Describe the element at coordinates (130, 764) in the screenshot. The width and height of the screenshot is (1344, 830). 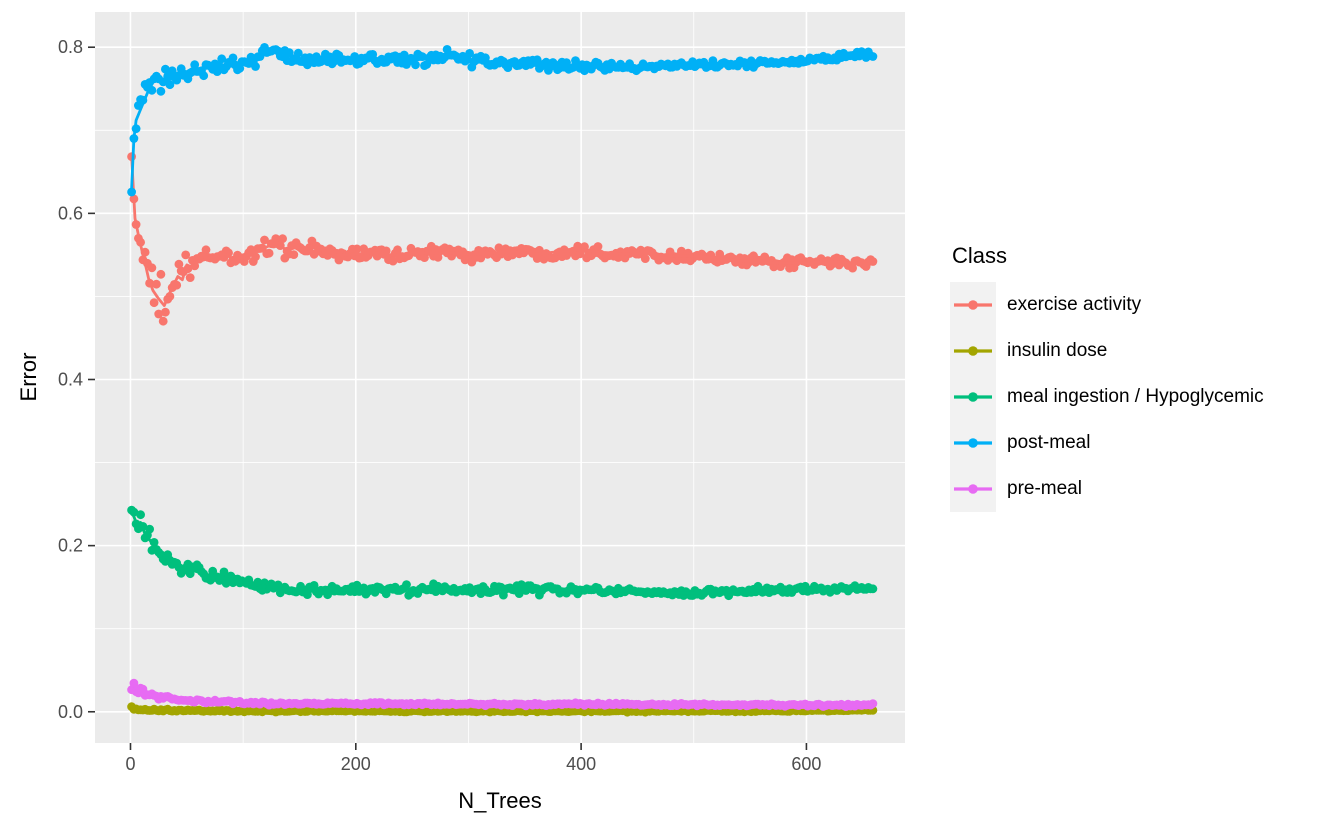
I see `x-tick-label: 0` at that location.